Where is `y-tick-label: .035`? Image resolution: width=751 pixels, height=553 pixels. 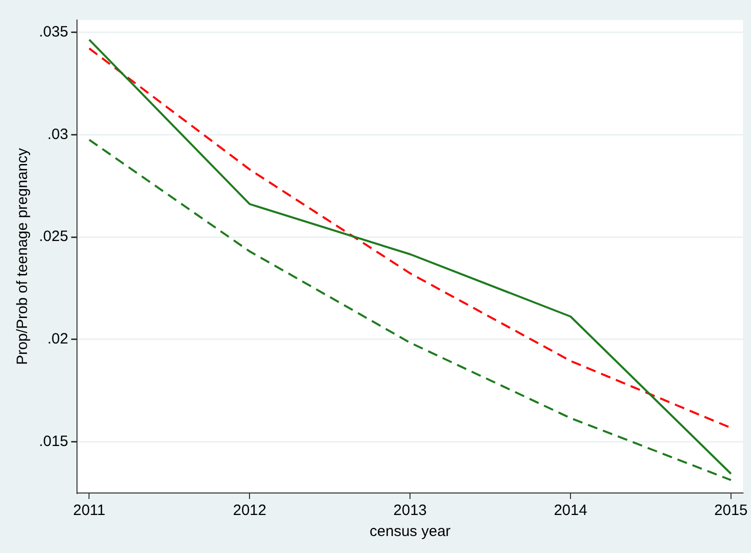
y-tick-label: .035 is located at coordinates (53, 31).